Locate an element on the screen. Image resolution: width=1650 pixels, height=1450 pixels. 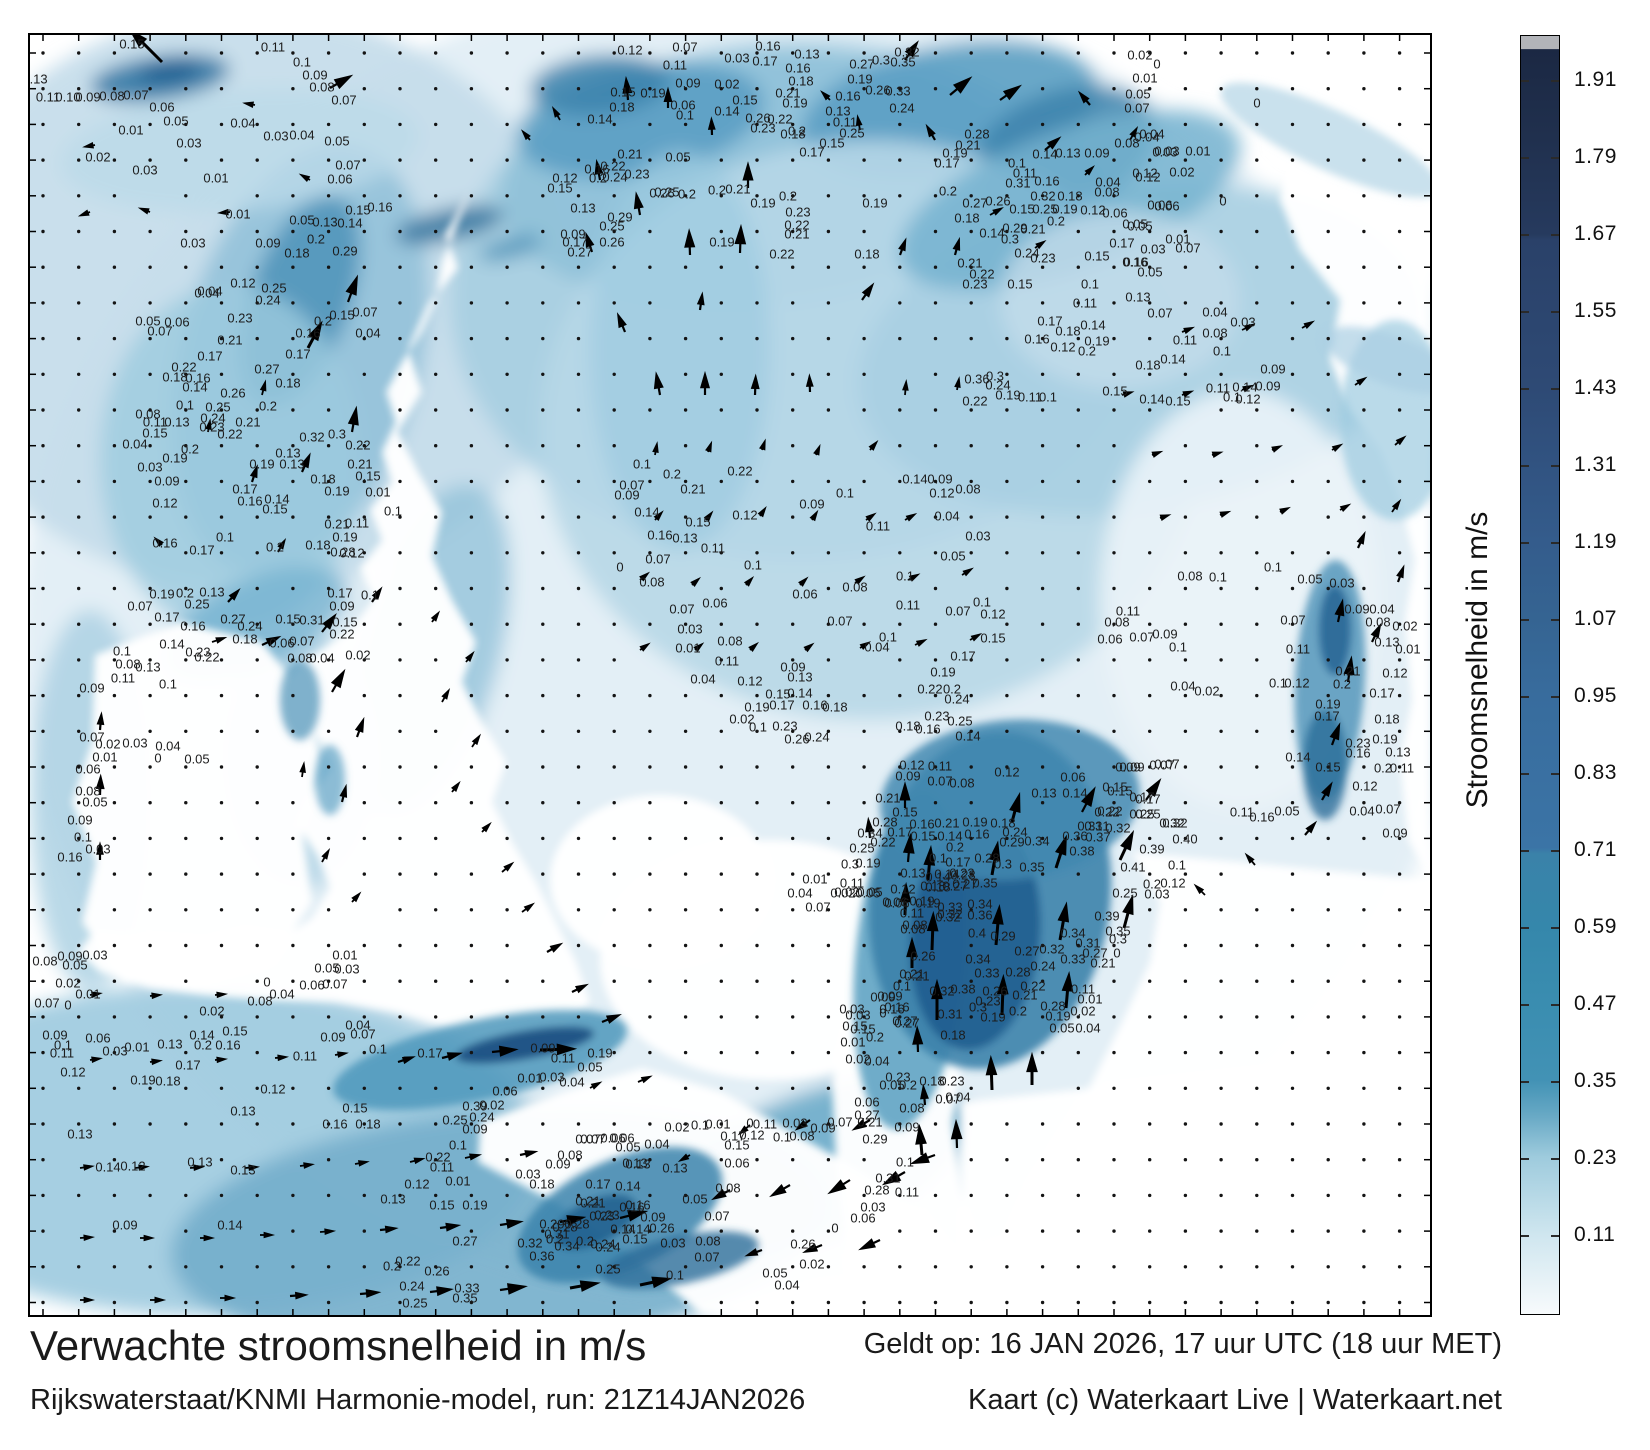
svg-text: 0.40 is located at coordinates (1184, 839).